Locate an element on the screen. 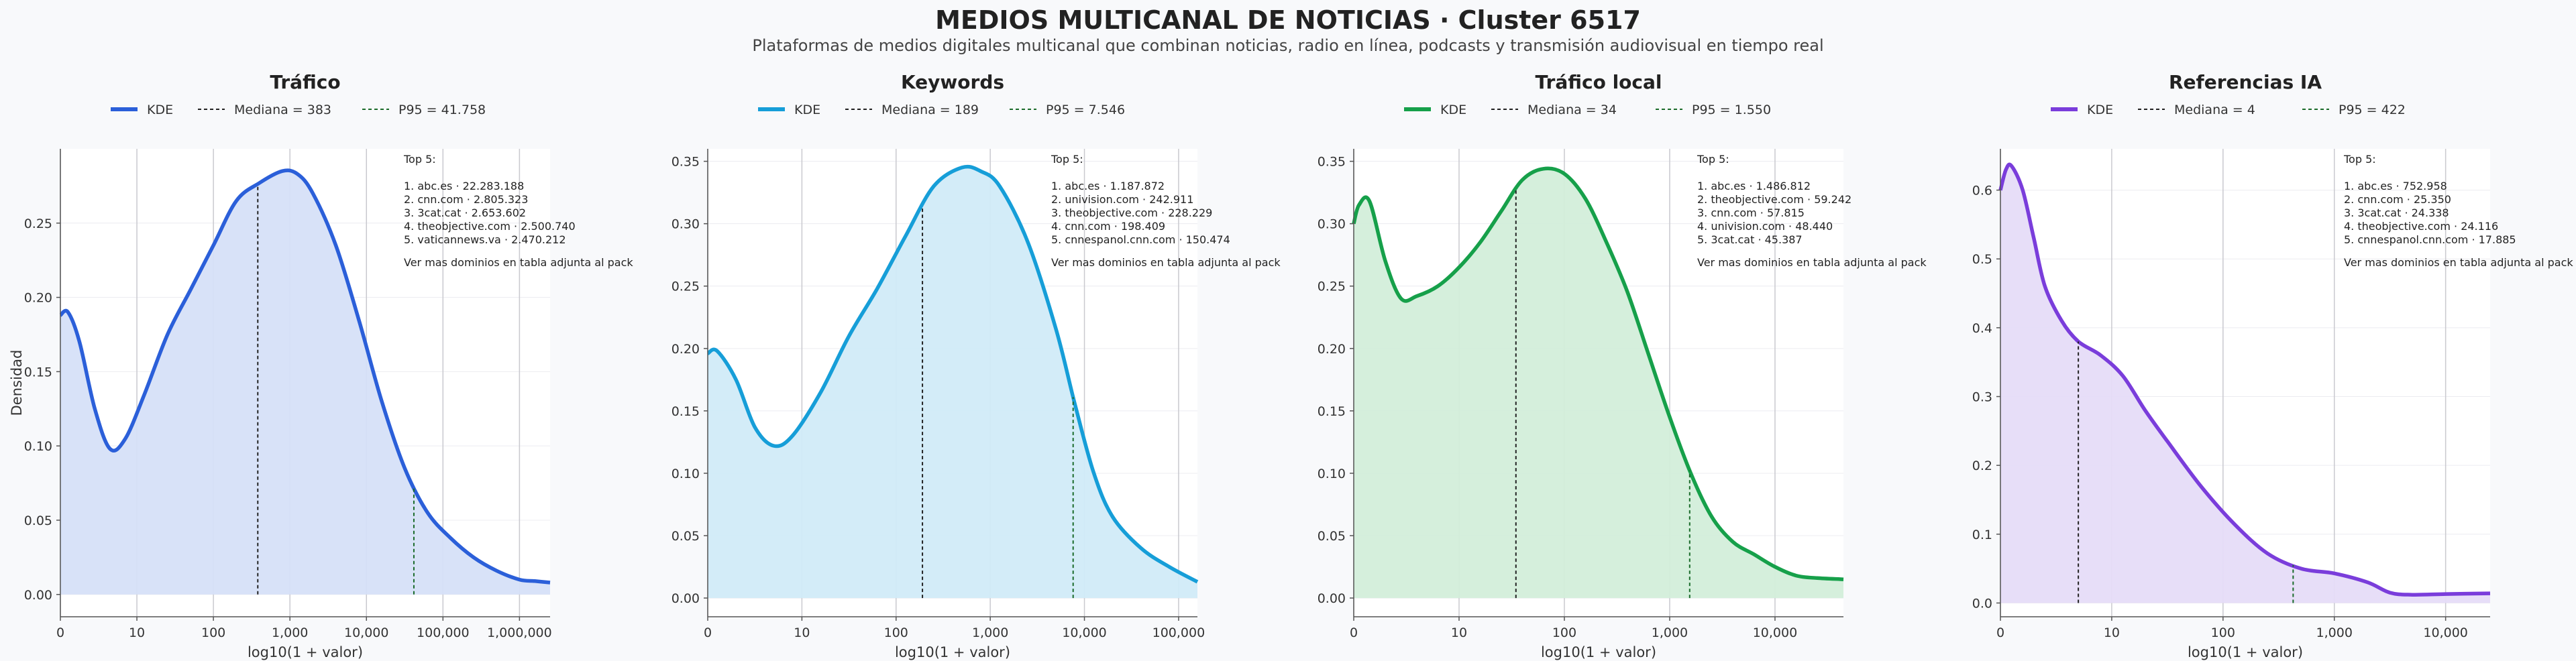  top5-item: 3. theobjective.com · 228.229 is located at coordinates (1131, 212).